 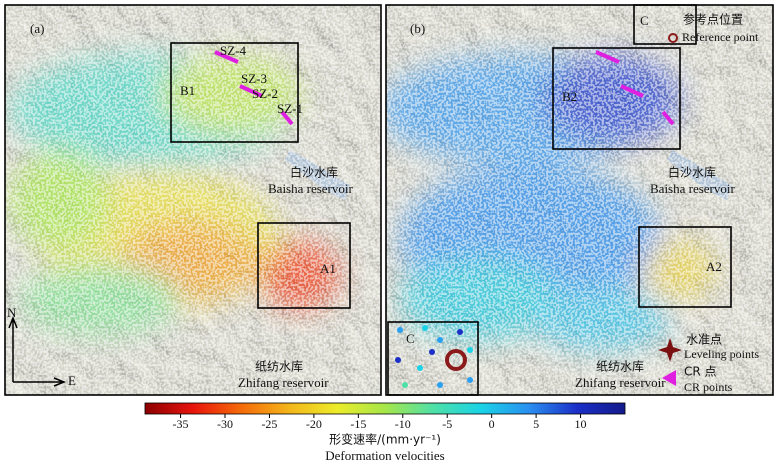 What do you see at coordinates (685, 267) in the screenshot?
I see `box-a2` at bounding box center [685, 267].